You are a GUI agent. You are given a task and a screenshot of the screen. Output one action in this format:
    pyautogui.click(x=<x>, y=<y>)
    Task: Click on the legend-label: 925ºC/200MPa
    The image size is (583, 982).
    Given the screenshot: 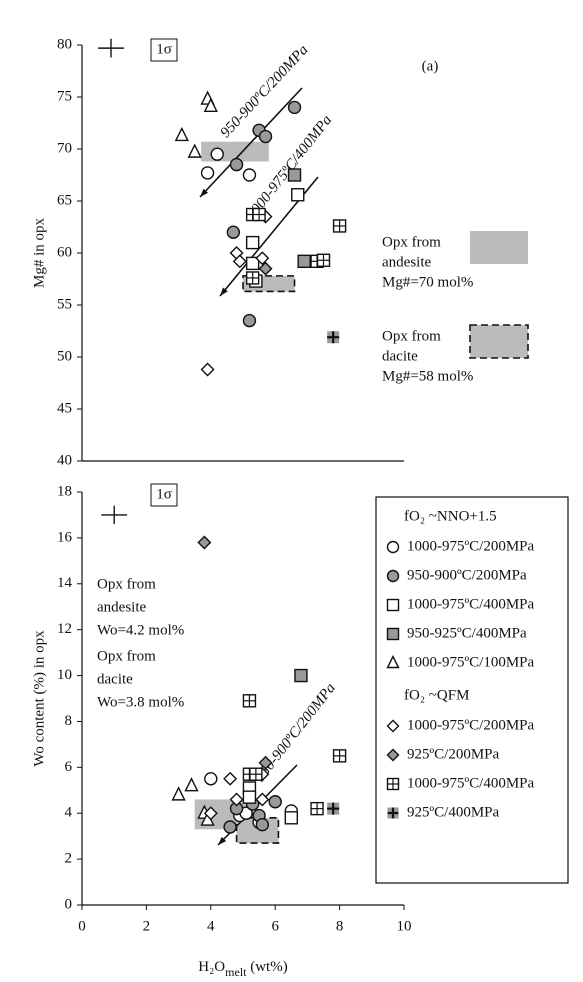 What is the action you would take?
    pyautogui.click(x=453, y=754)
    